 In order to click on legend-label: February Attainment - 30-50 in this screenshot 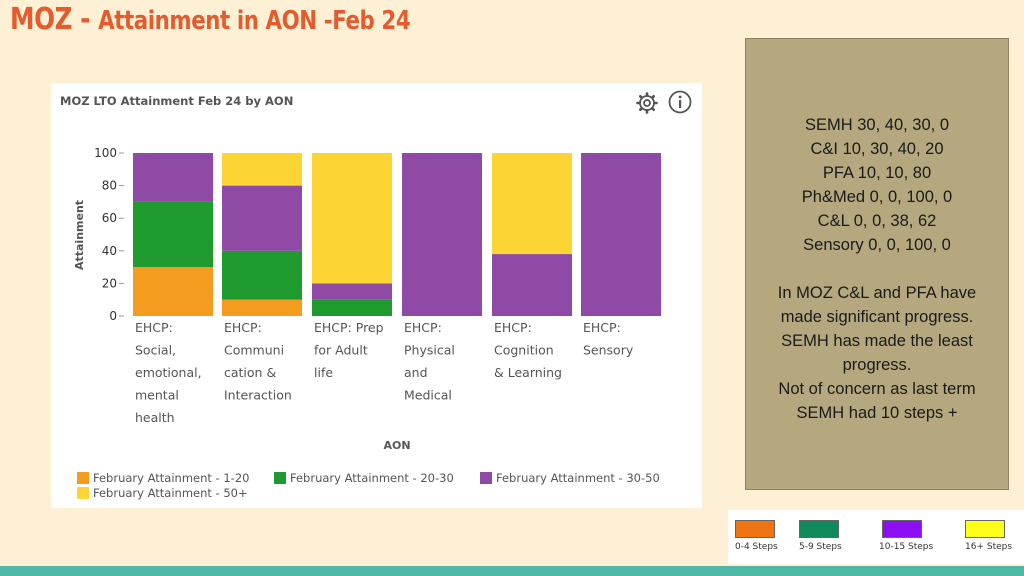, I will do `click(578, 478)`.